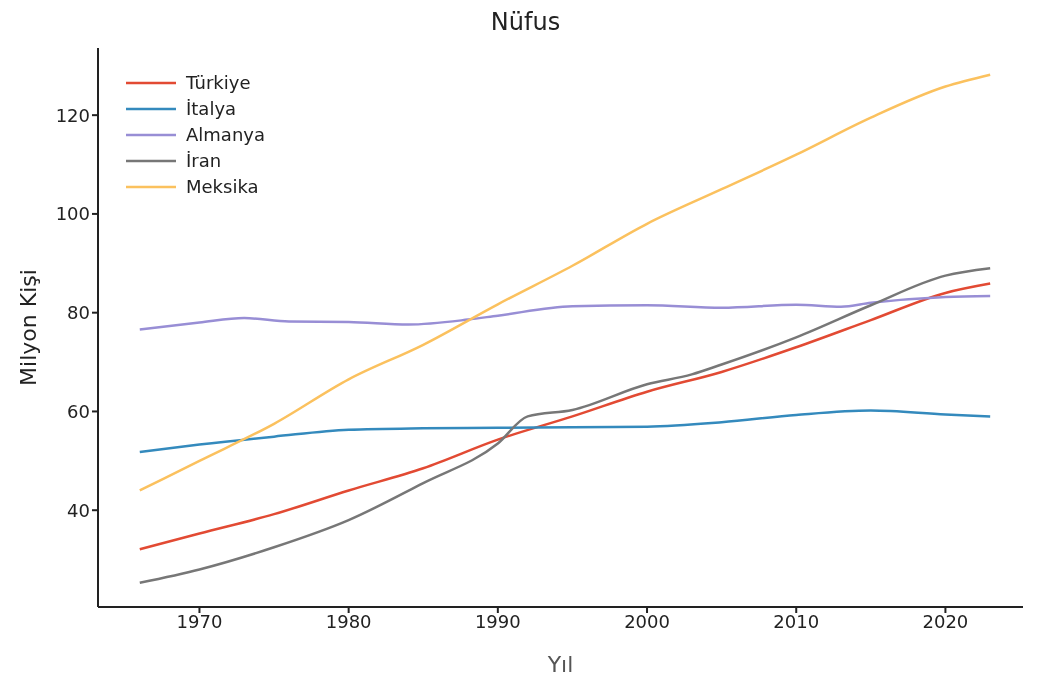 The image size is (1051, 695). What do you see at coordinates (348, 621) in the screenshot?
I see `x-tick-label: 1980` at bounding box center [348, 621].